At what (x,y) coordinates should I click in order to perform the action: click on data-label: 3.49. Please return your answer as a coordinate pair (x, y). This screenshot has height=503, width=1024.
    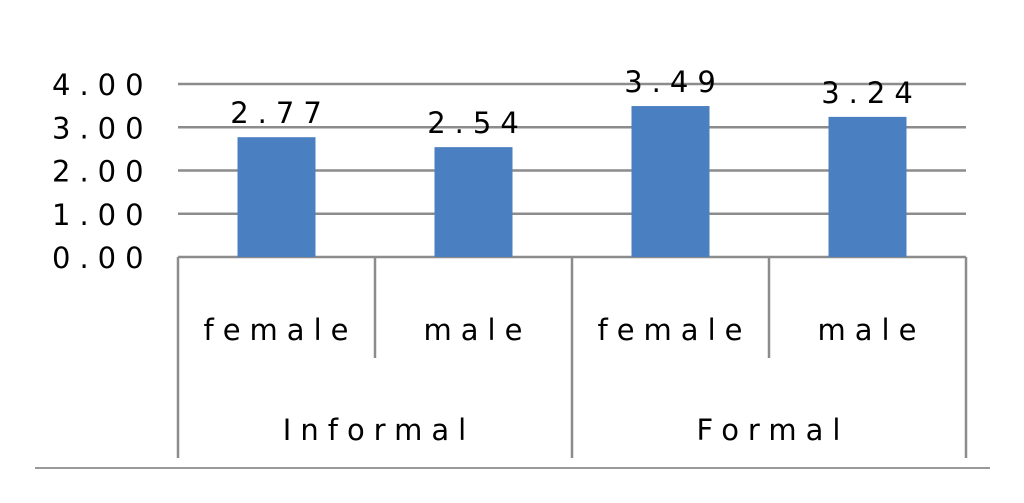
    Looking at the image, I should click on (674, 82).